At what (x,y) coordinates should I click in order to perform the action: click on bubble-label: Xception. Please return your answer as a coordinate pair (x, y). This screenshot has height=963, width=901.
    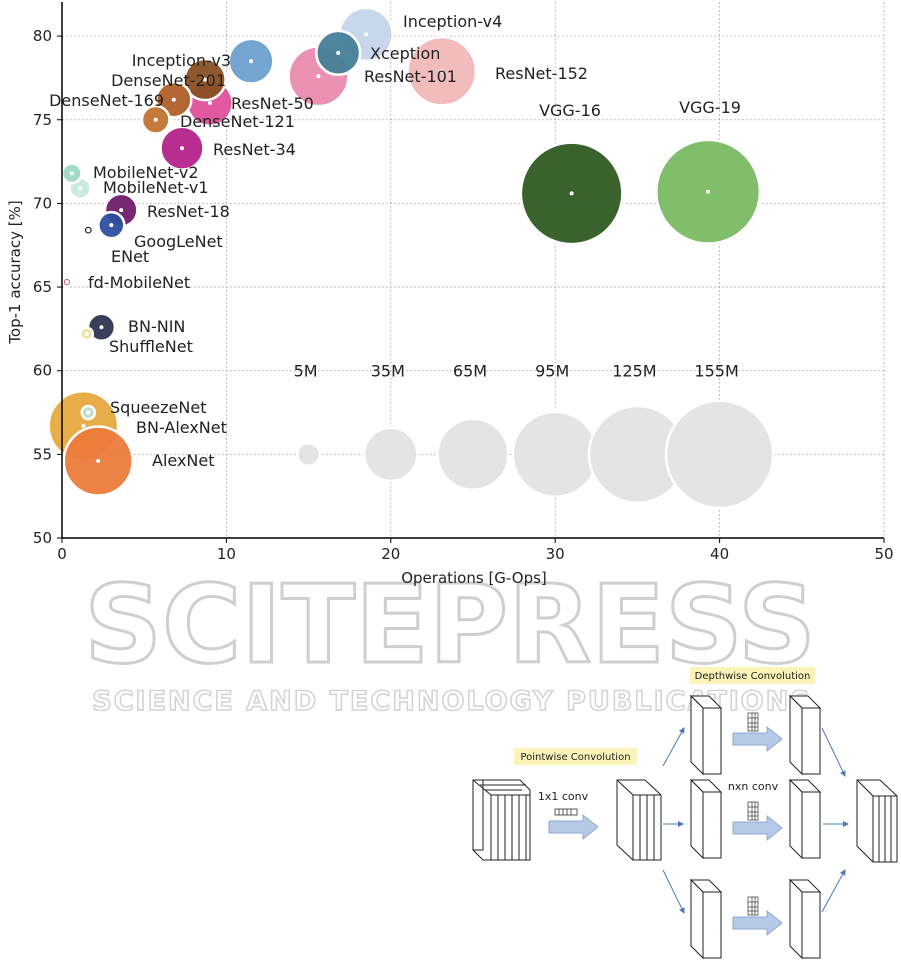
    Looking at the image, I should click on (405, 53).